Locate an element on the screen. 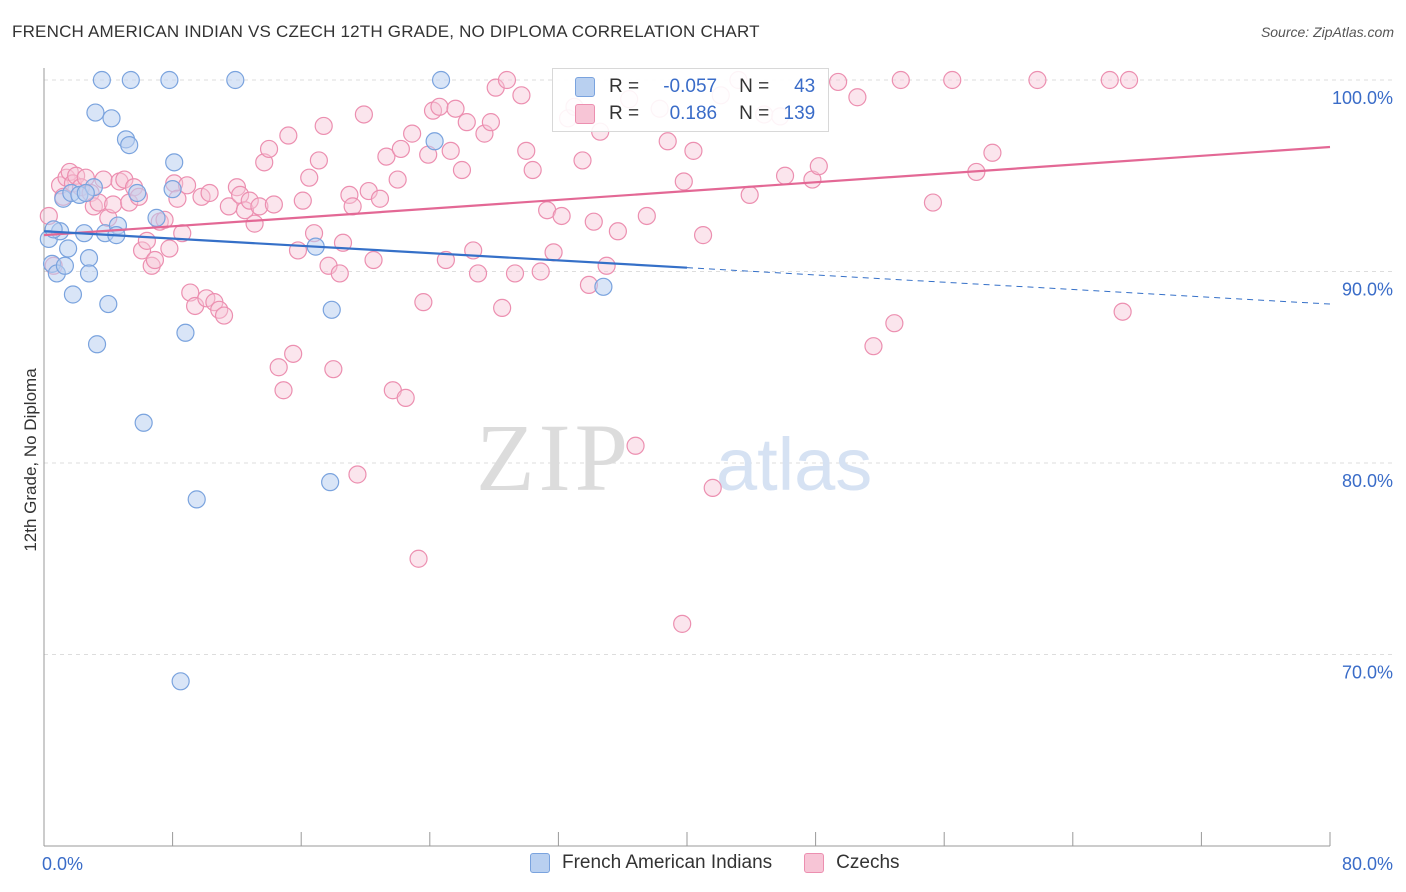 The width and height of the screenshot is (1406, 892). y-tick-label: 90.0% is located at coordinates (1367, 290).